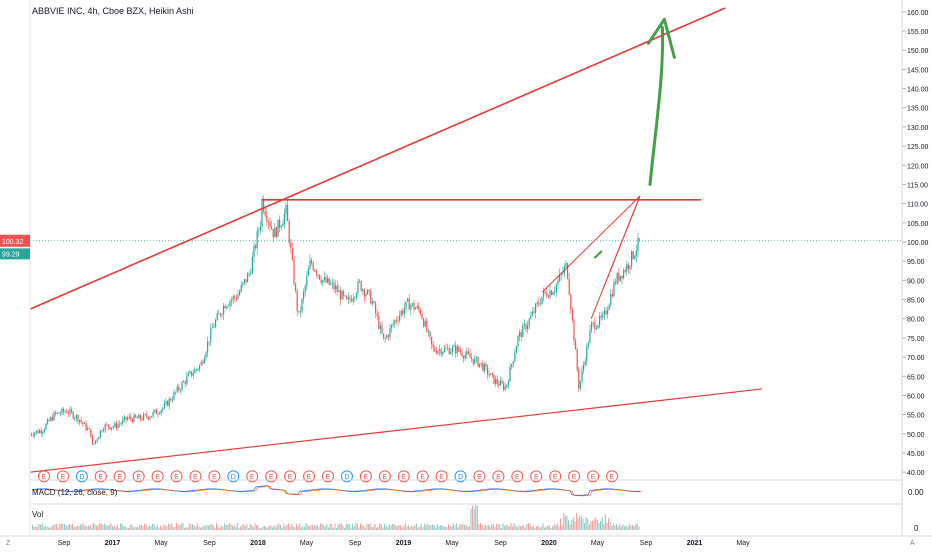 Image resolution: width=932 pixels, height=555 pixels. Describe the element at coordinates (113, 543) in the screenshot. I see `time-tick-label: 2017` at that location.